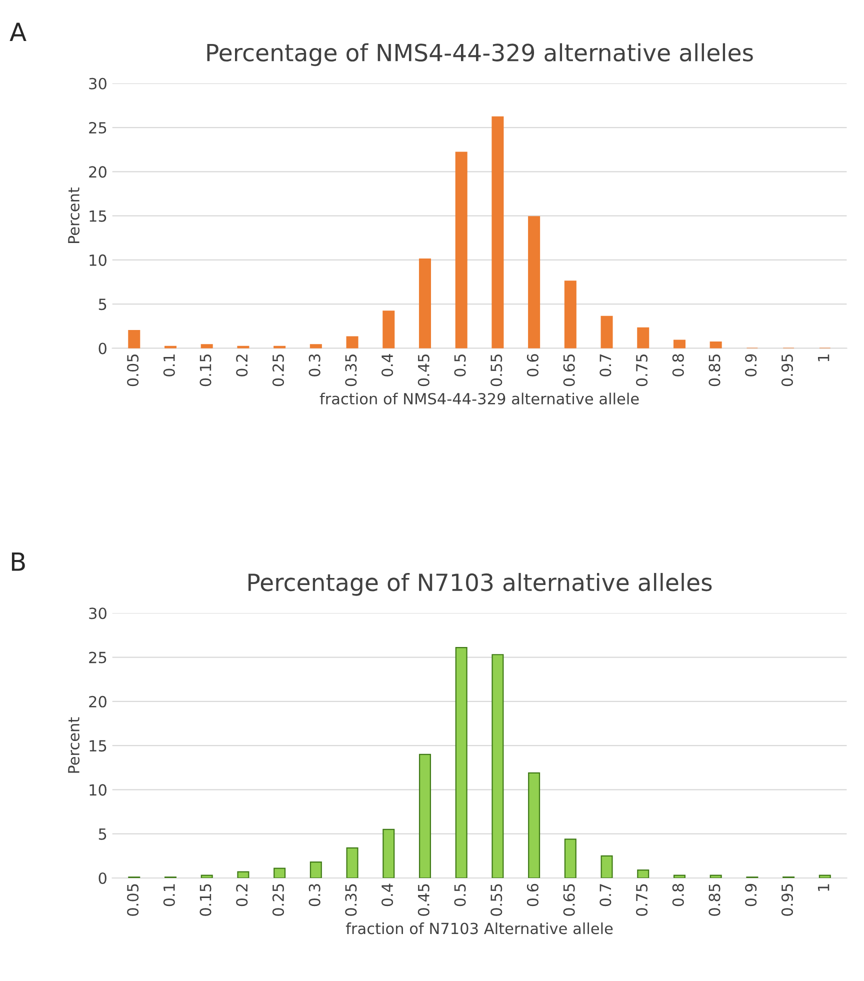 This screenshot has height=981, width=864. What do you see at coordinates (18, 561) in the screenshot?
I see `text: B` at bounding box center [18, 561].